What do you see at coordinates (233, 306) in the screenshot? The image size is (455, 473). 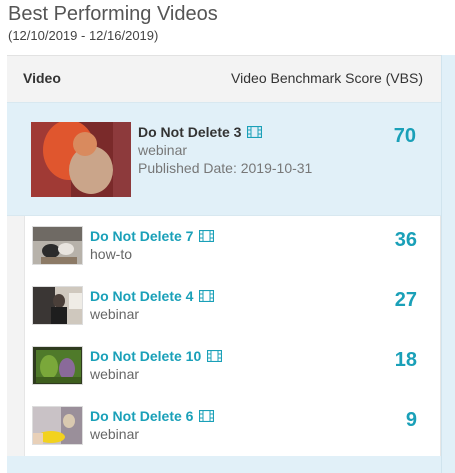 I see `video-row: Do Not Delete 4 webinar 27` at bounding box center [233, 306].